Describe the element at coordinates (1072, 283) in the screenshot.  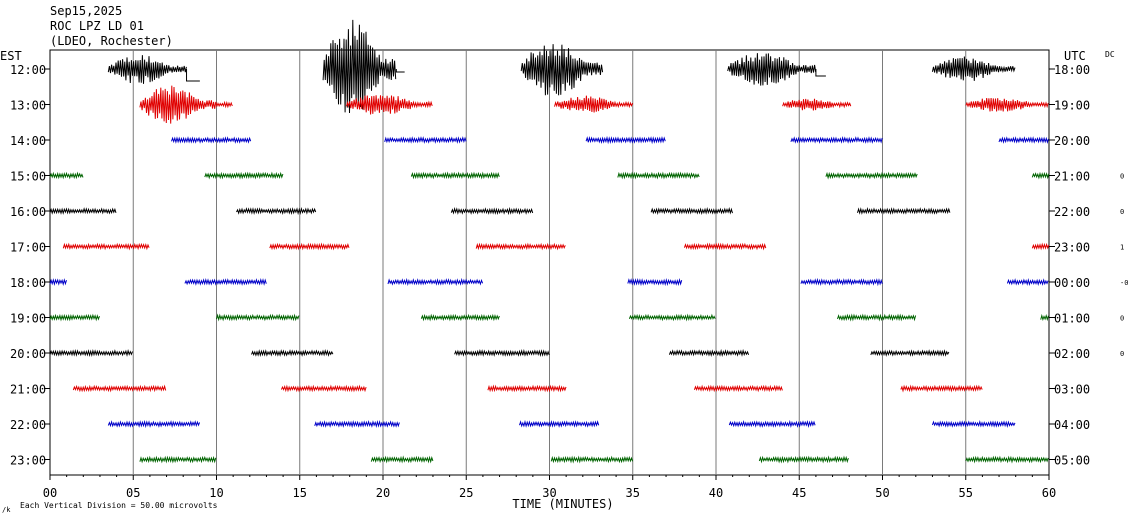
I see `utc-row-label: 00:00` at that location.